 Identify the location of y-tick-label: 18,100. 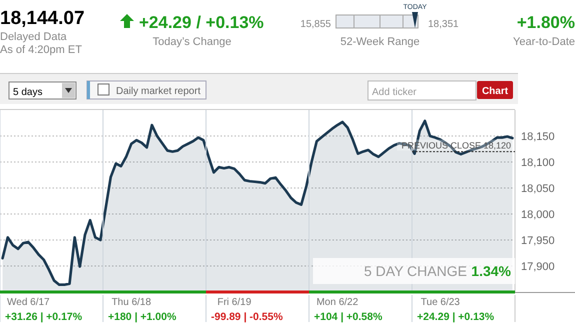
(538, 163).